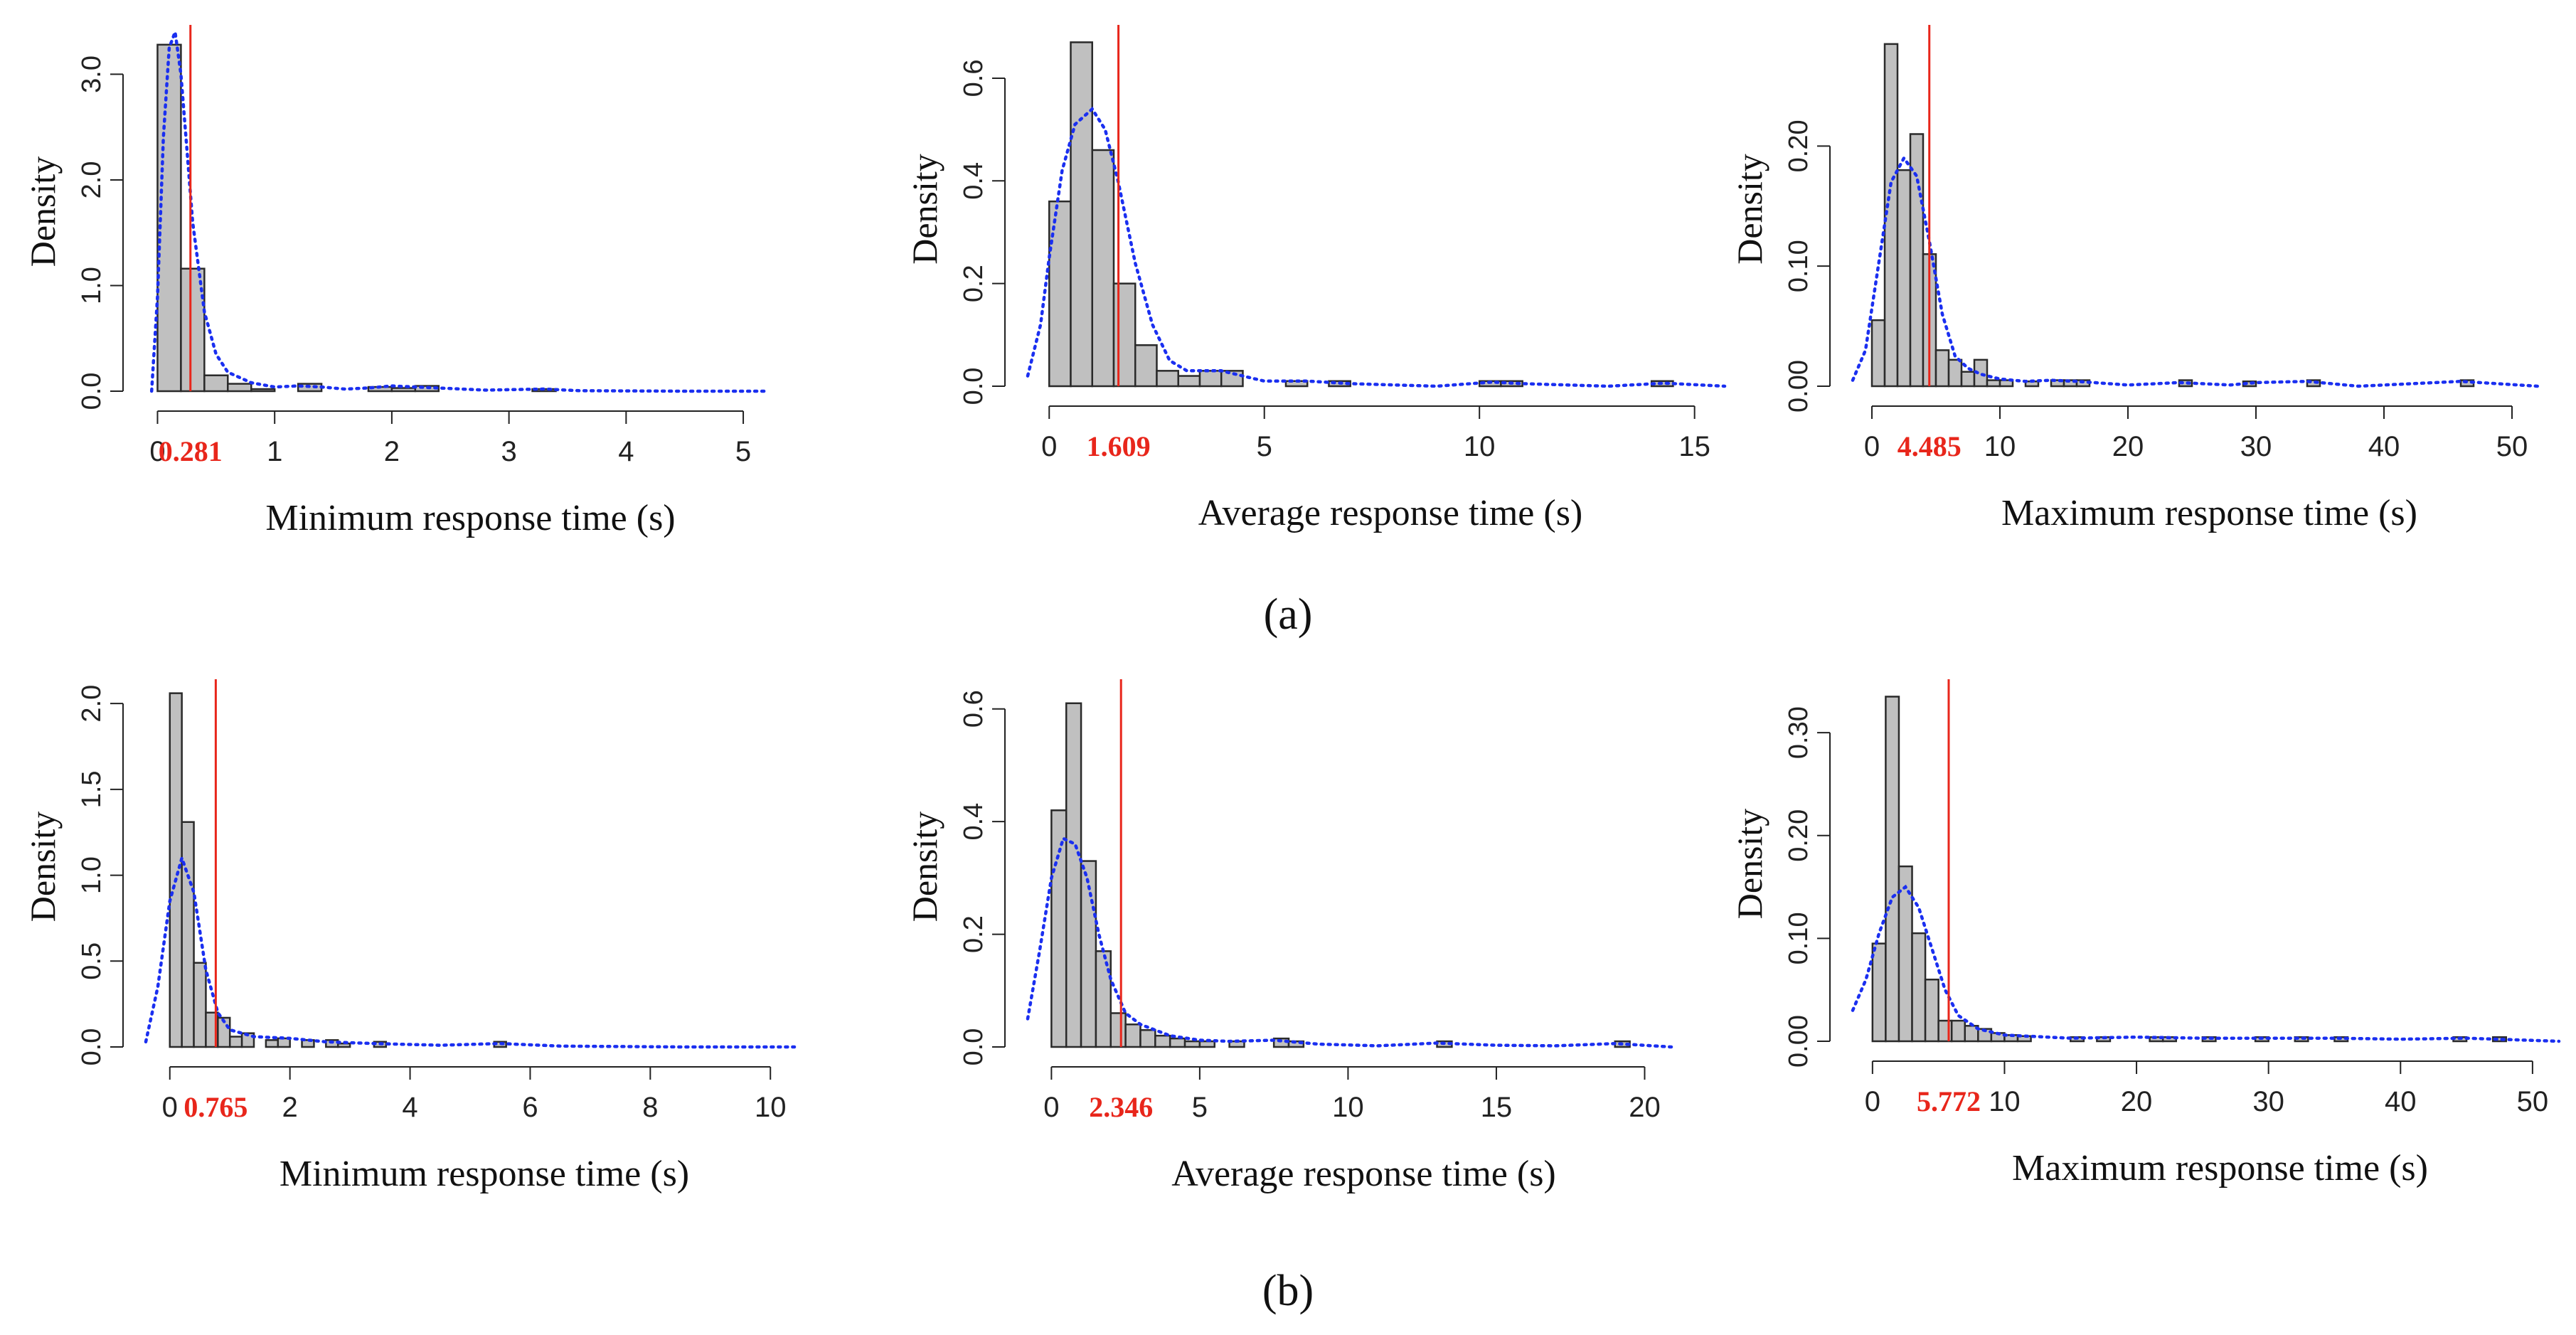 This screenshot has width=2576, height=1335. What do you see at coordinates (650, 1108) in the screenshot?
I see `x-tick-label: 8` at bounding box center [650, 1108].